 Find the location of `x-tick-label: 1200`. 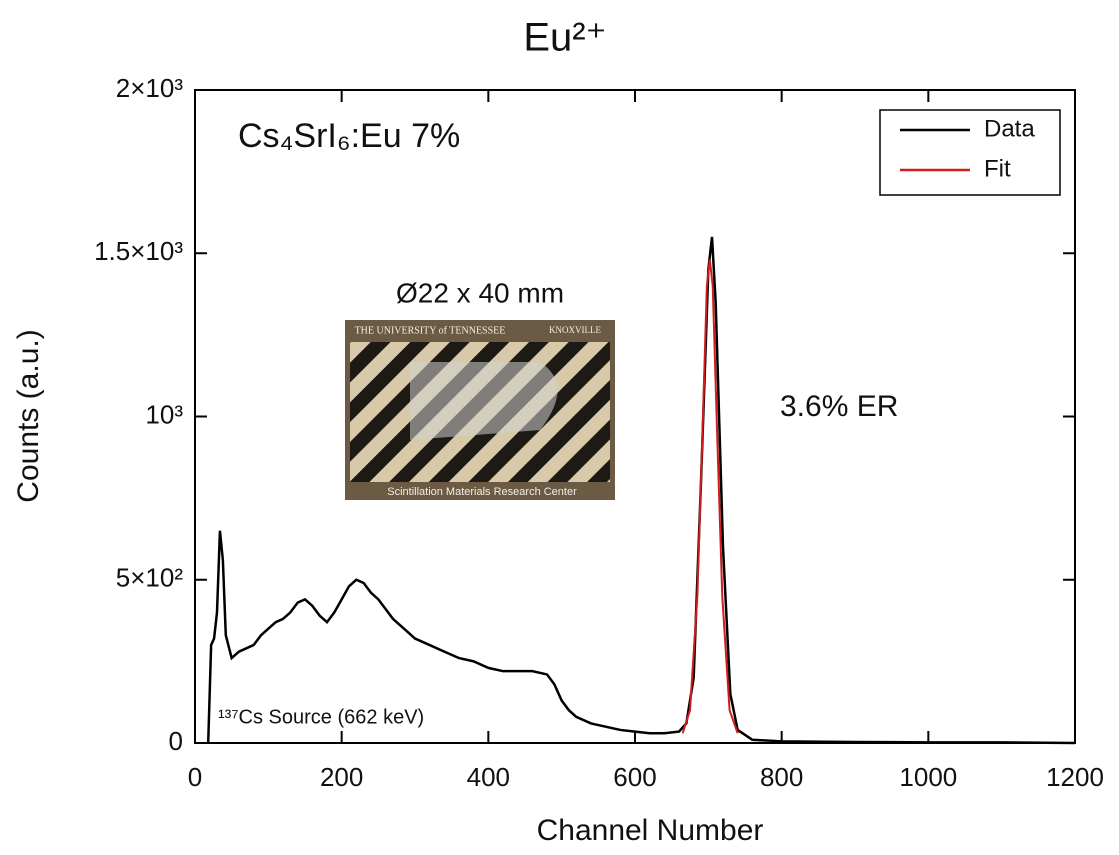

x-tick-label: 1200 is located at coordinates (1075, 777).